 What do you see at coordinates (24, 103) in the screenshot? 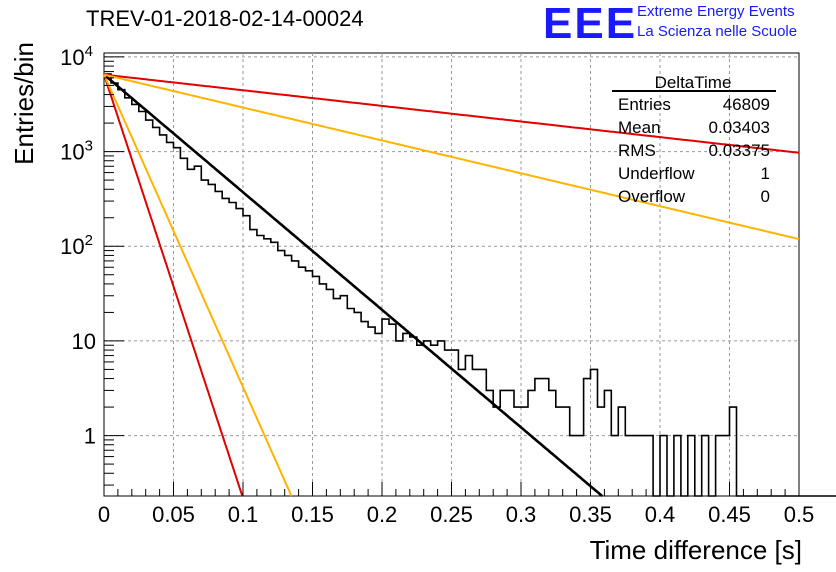
I see `y-axis-title: Entries/bin` at bounding box center [24, 103].